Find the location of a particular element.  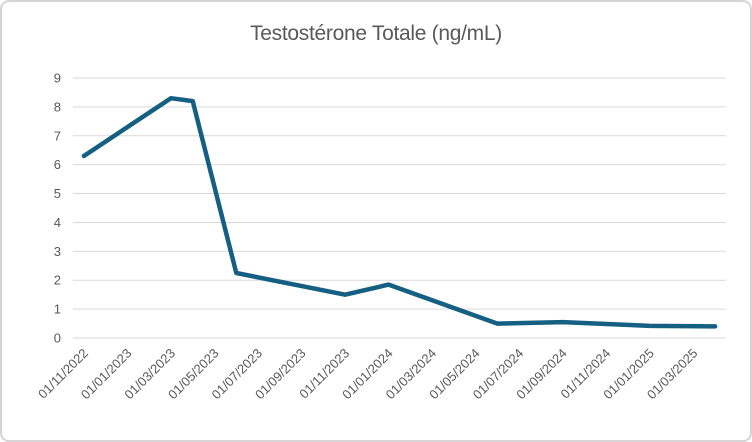

y-axis-tick-label: 7 is located at coordinates (57, 135).